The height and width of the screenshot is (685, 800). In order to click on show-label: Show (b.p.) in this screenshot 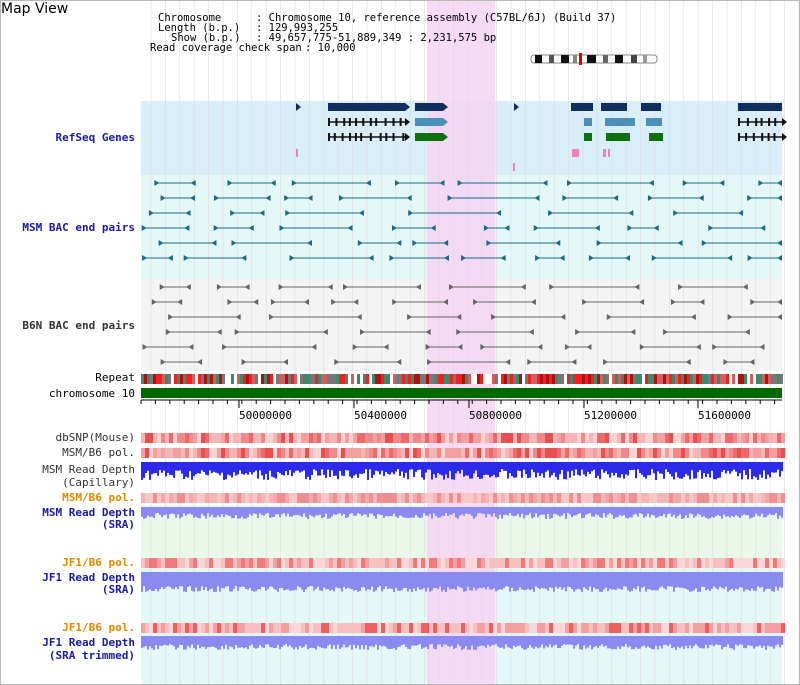, I will do `click(206, 38)`.